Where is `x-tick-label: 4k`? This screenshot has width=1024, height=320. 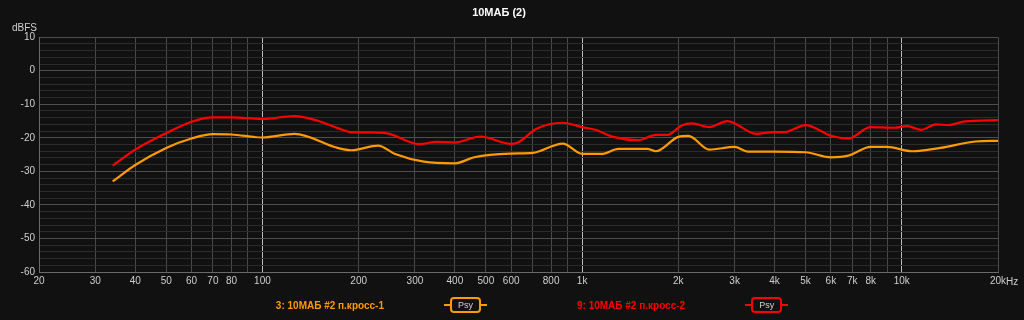
x-tick-label: 4k is located at coordinates (775, 280).